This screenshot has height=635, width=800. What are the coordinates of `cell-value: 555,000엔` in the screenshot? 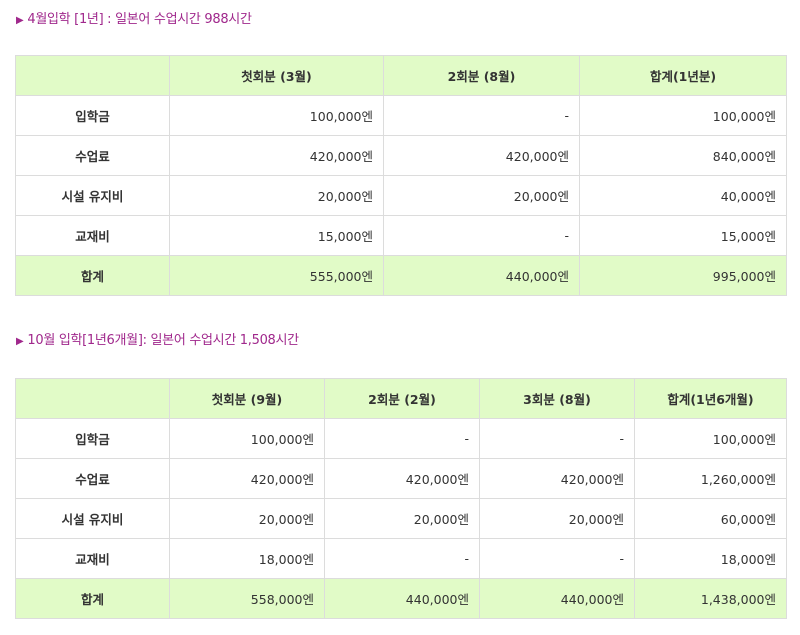 It's located at (276, 275).